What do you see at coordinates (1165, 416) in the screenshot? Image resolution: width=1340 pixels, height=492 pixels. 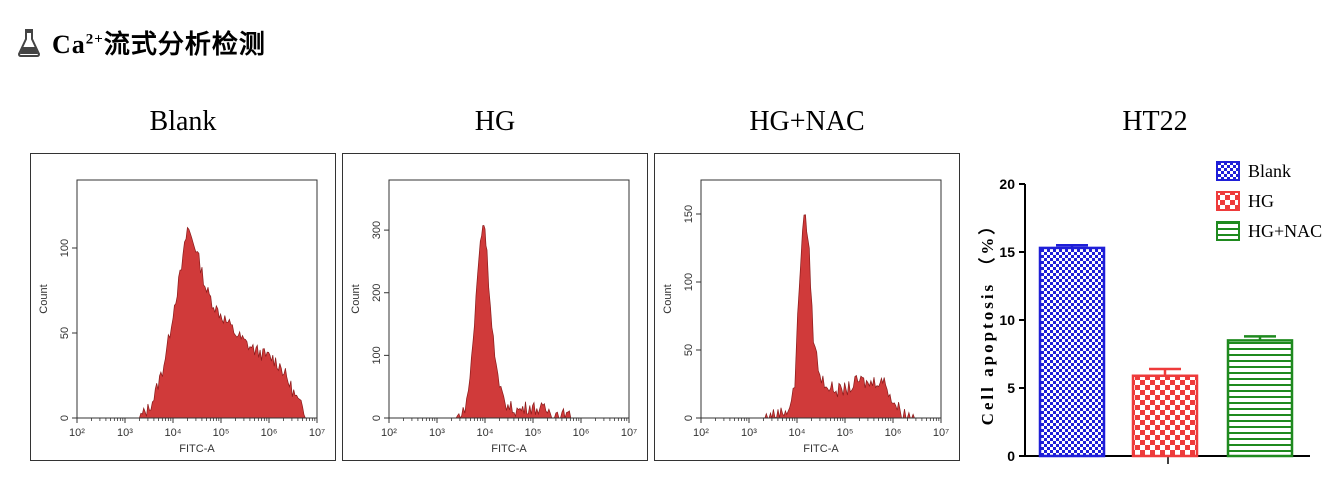 I see `bar-hg` at bounding box center [1165, 416].